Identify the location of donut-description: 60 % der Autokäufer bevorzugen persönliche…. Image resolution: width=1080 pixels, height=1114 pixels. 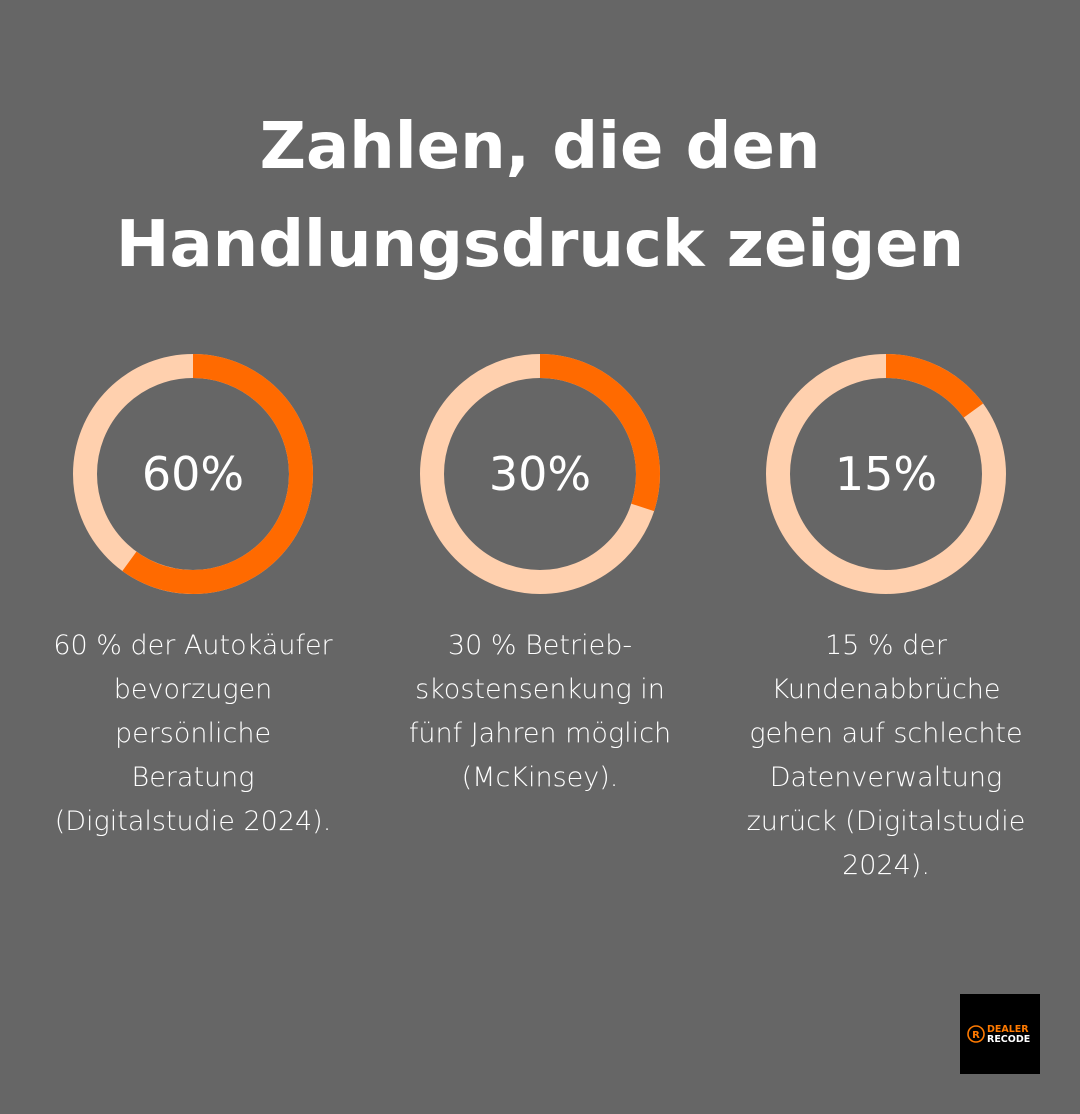
(193, 734).